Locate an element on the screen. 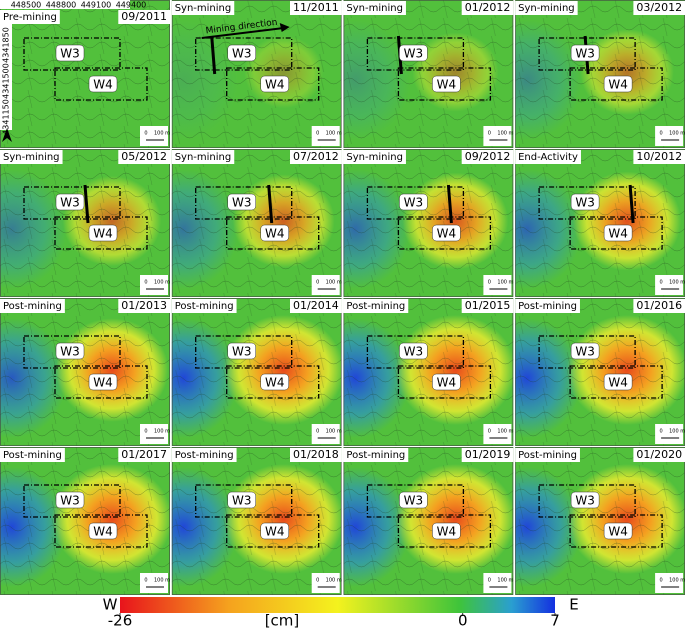  colorbar-tick-label: 0 is located at coordinates (463, 620).